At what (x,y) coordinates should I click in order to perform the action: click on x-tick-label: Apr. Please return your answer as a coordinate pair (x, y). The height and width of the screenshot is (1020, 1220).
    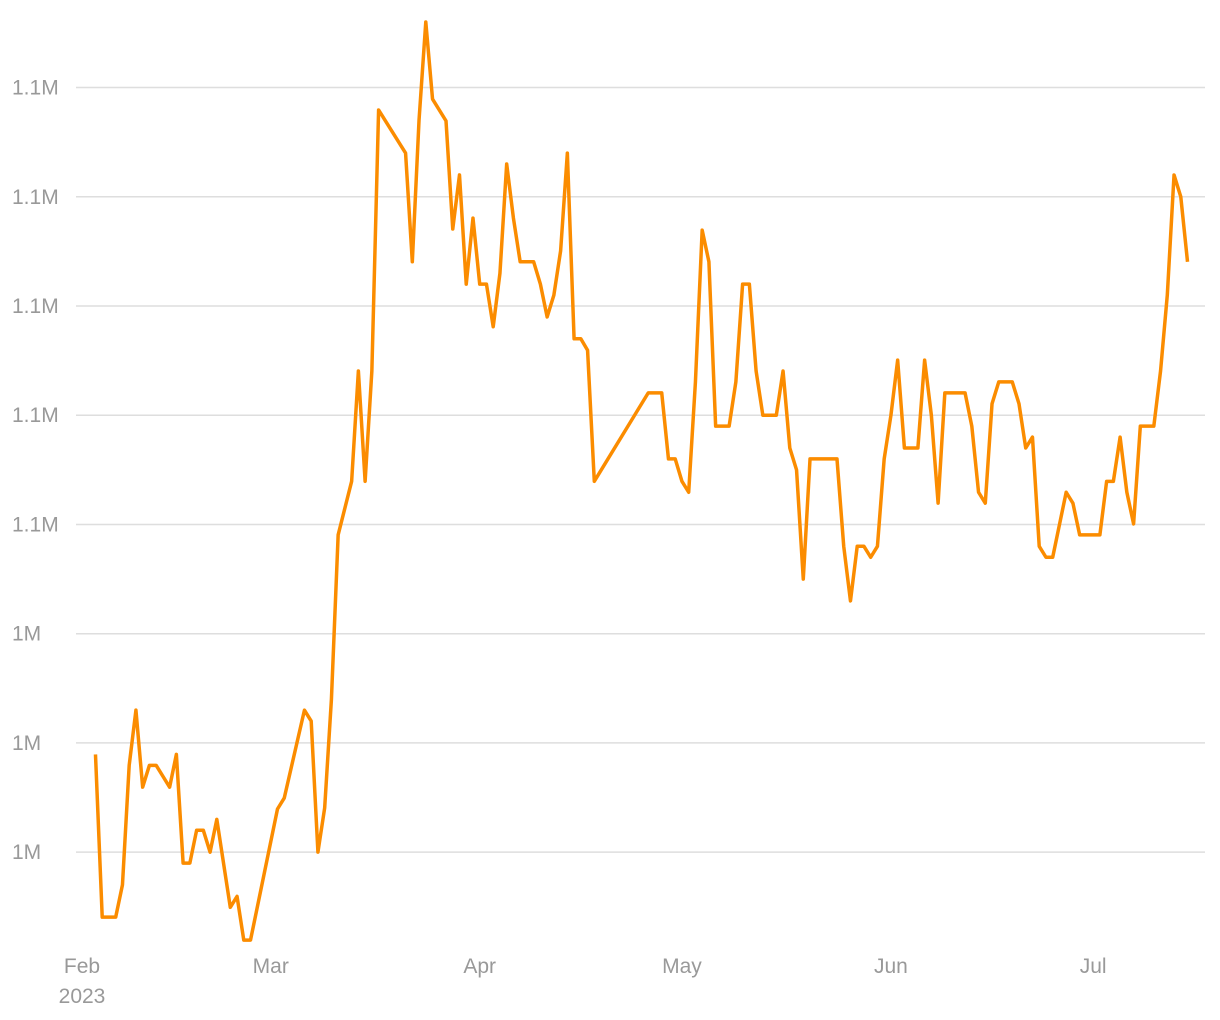
    Looking at the image, I should click on (479, 966).